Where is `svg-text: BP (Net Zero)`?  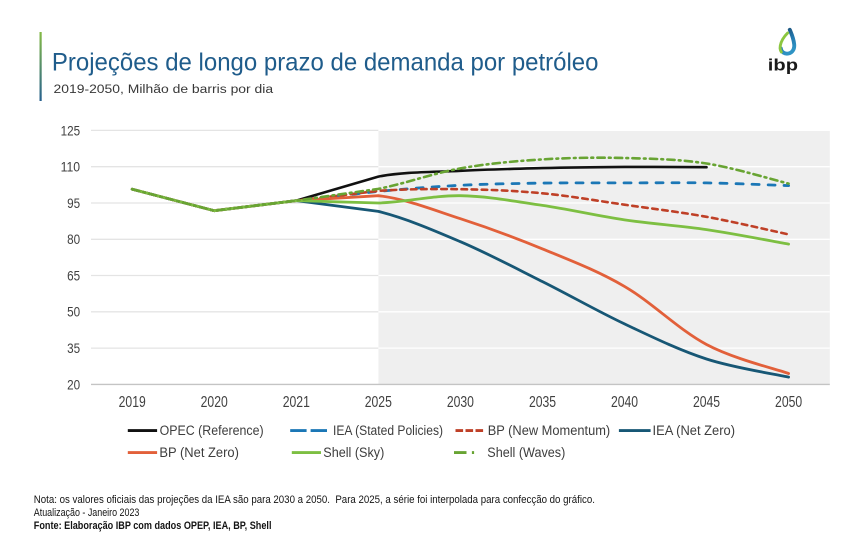 svg-text: BP (Net Zero) is located at coordinates (199, 452).